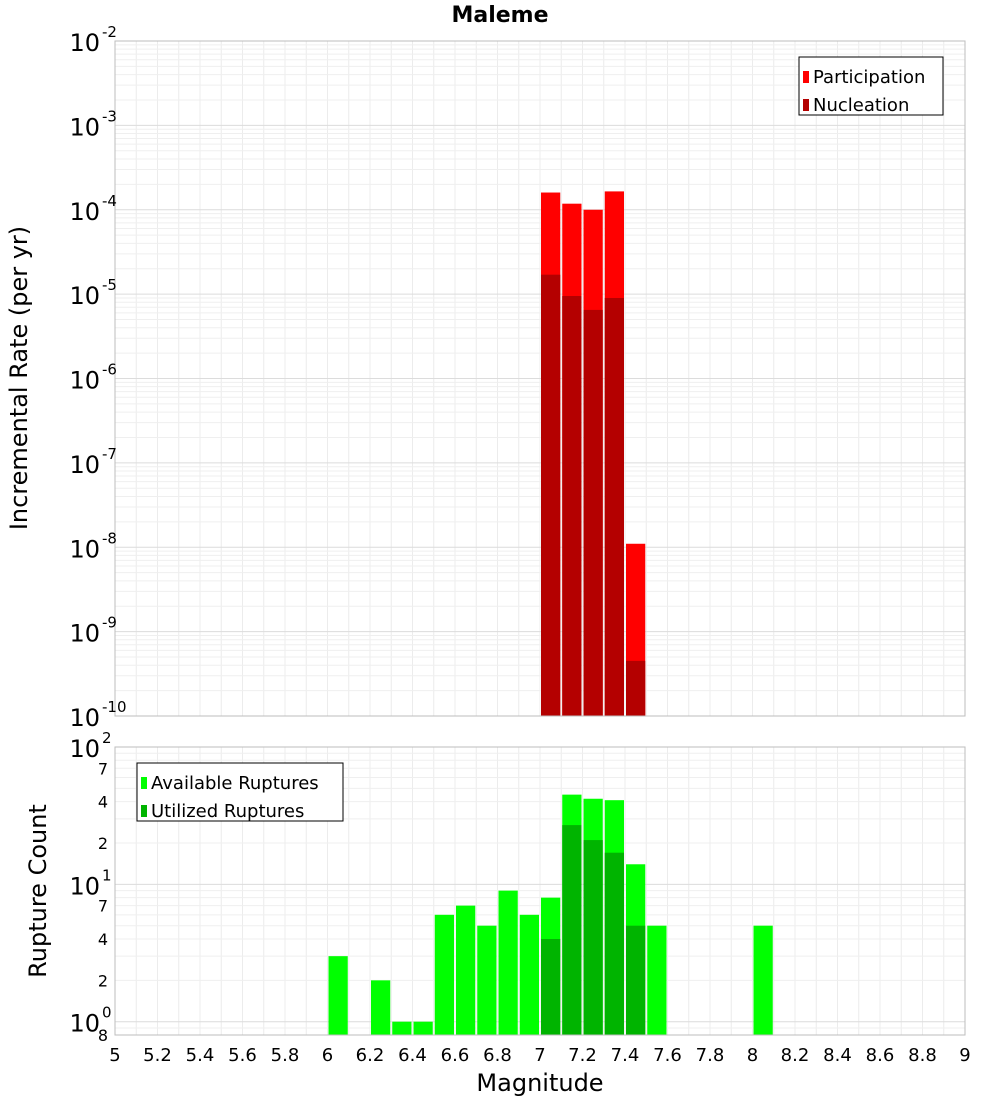 The width and height of the screenshot is (1000, 1100). What do you see at coordinates (107, 738) in the screenshot?
I see `y-tick-exponent: 2` at bounding box center [107, 738].